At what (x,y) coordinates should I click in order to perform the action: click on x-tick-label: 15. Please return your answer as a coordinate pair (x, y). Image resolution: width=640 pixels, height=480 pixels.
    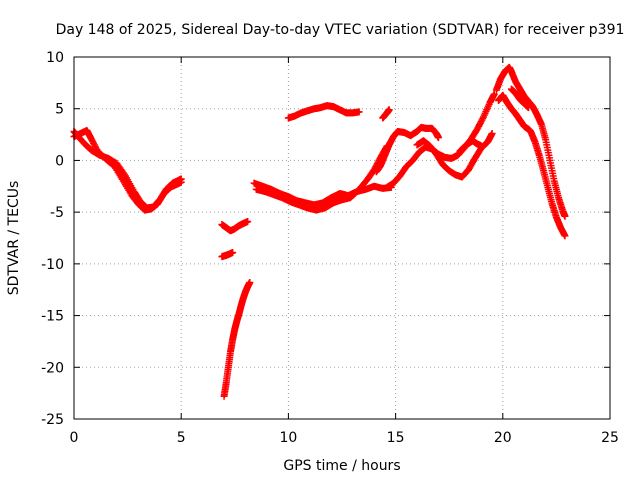
    Looking at the image, I should click on (396, 438).